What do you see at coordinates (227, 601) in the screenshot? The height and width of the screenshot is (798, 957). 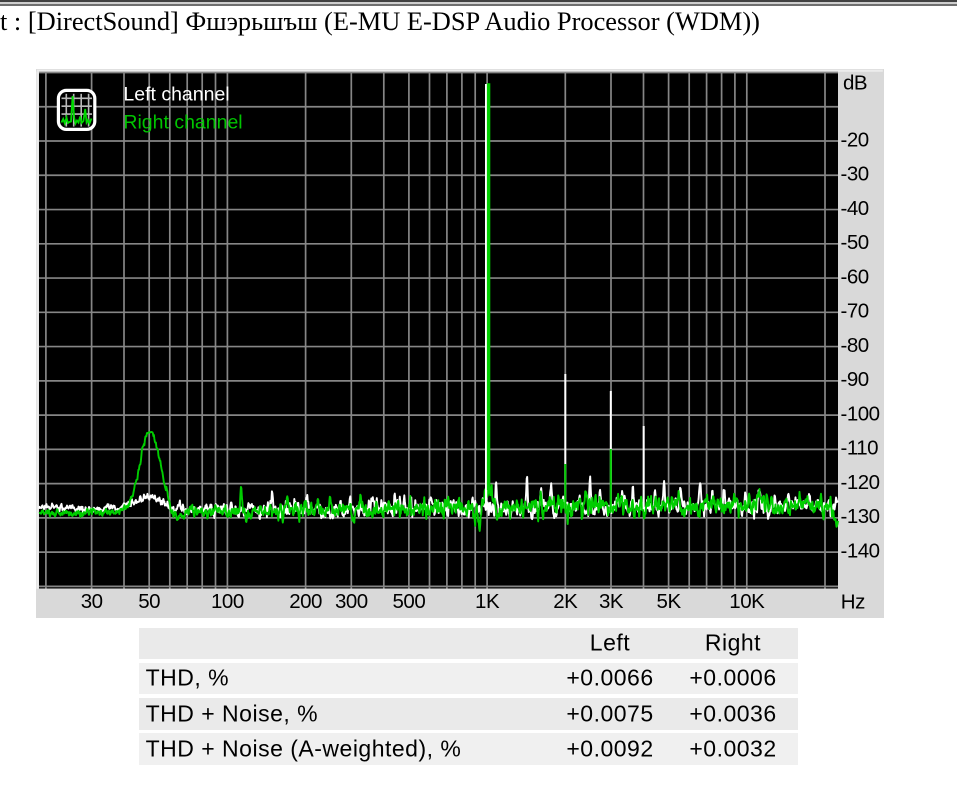 I see `svg-text: 100` at bounding box center [227, 601].